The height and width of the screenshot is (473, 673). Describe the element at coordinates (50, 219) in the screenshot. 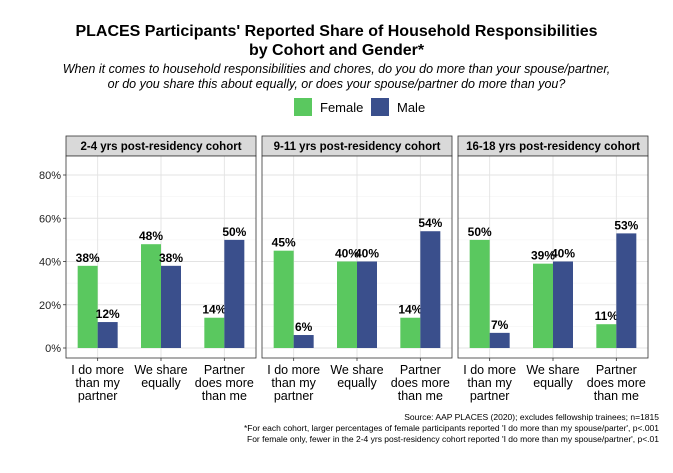

I see `y-tick-label: 60%` at that location.